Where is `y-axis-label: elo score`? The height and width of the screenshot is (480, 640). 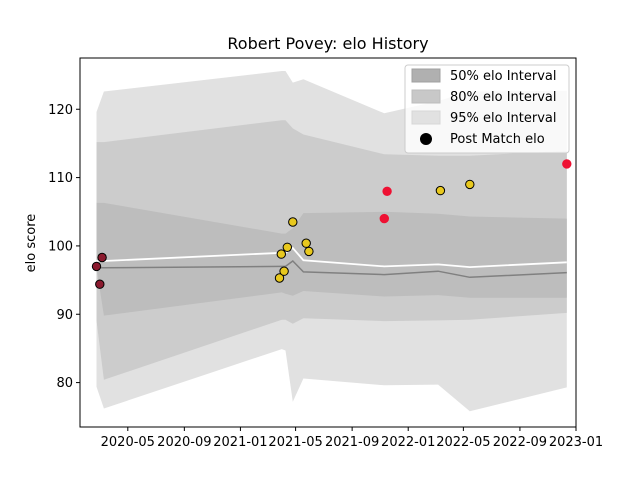
y-axis-label: elo score is located at coordinates (31, 243).